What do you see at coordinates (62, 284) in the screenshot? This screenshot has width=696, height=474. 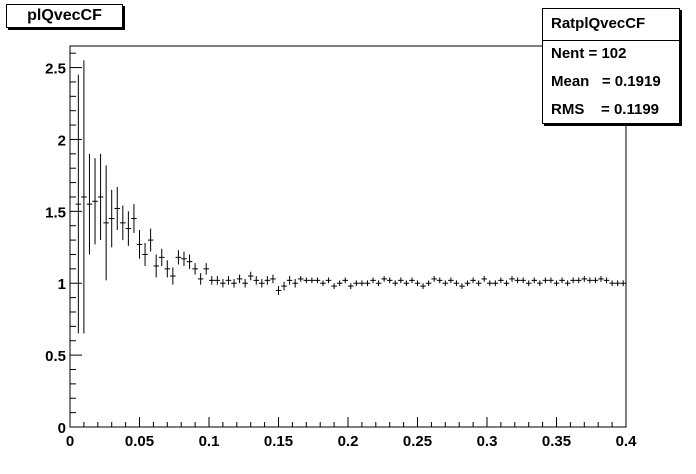 I see `y-tick-label: 1` at bounding box center [62, 284].